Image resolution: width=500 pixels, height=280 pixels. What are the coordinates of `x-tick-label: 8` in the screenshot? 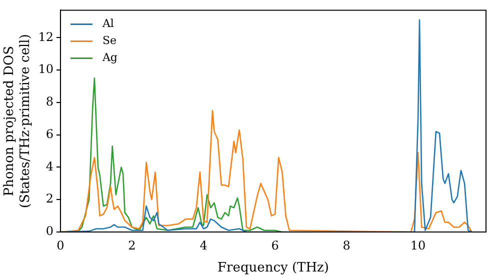 It's located at (346, 245).